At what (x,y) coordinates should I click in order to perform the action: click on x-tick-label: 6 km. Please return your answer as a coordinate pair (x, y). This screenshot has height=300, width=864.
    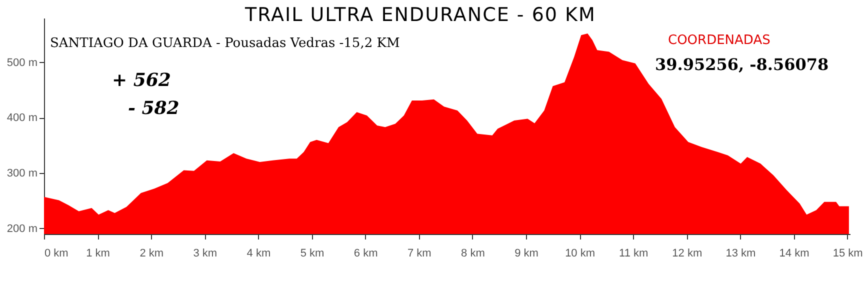
    Looking at the image, I should click on (366, 254).